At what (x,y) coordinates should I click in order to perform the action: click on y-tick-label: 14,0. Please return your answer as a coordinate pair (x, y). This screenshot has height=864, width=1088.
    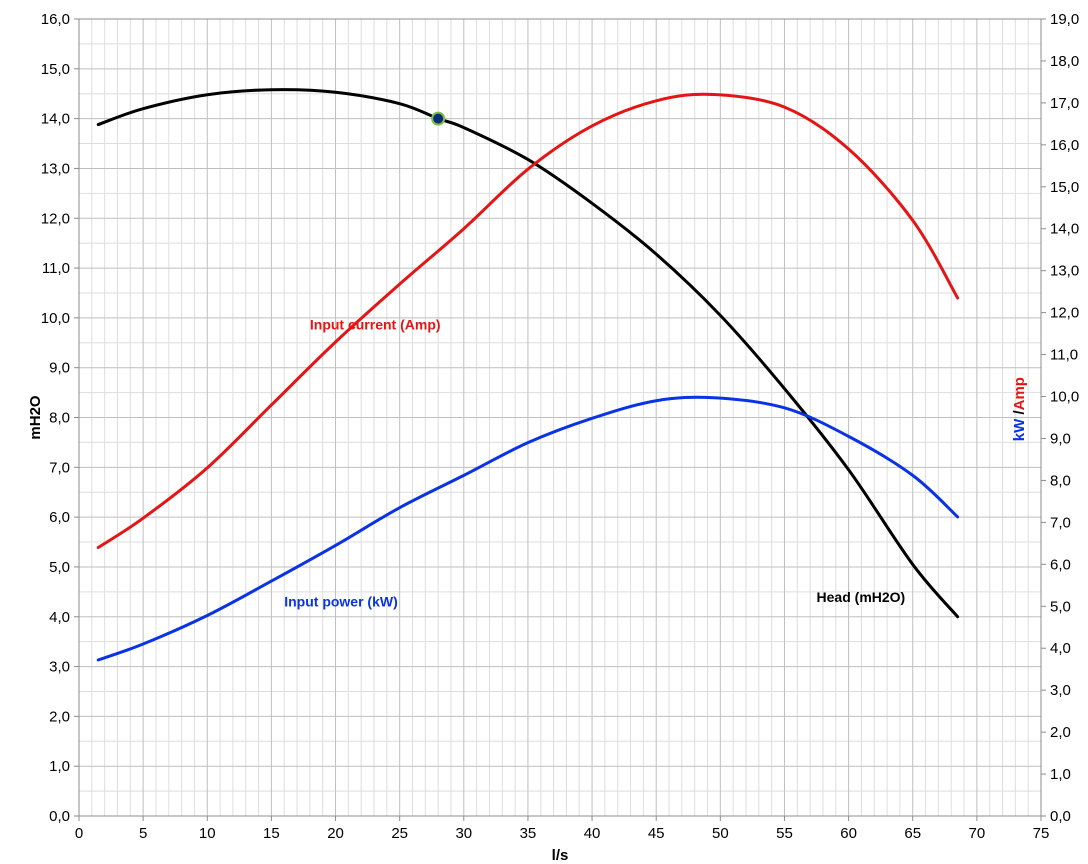
    Looking at the image, I should click on (55, 119).